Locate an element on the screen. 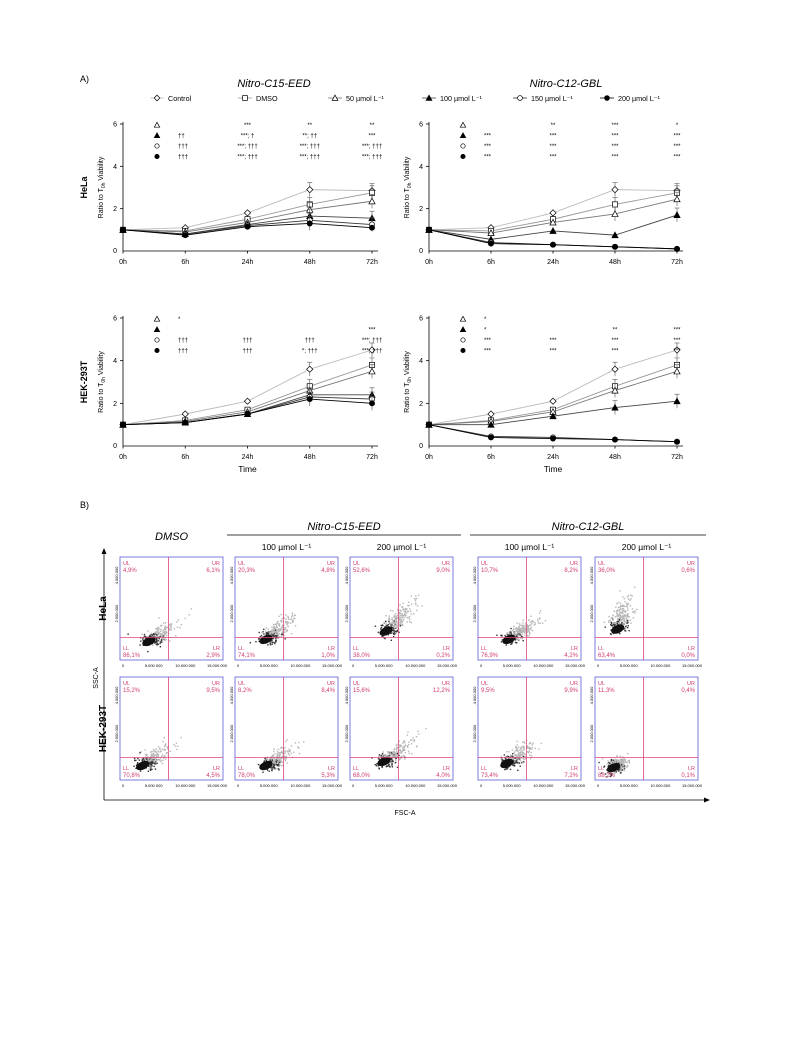  column-header: 200 µmol L⁻¹ is located at coordinates (647, 547).